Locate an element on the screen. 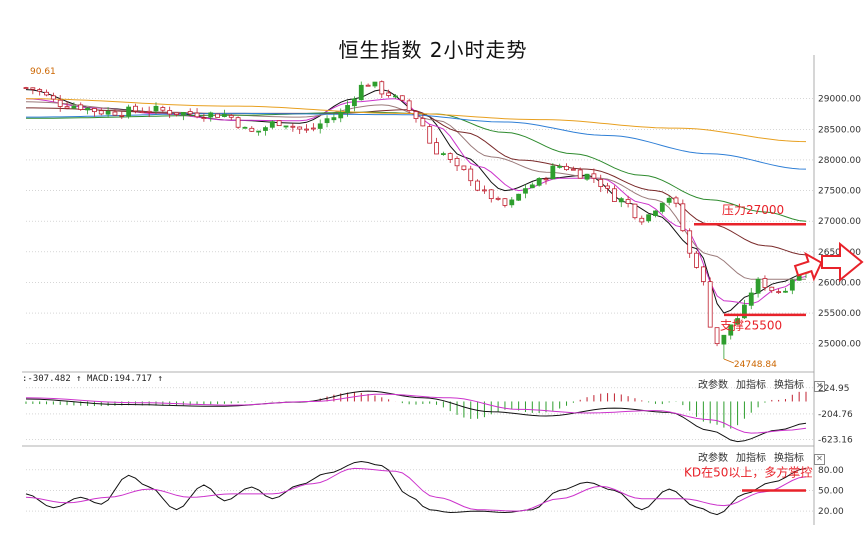  chart-title: 恒生指数 2小时走势 is located at coordinates (433, 50).